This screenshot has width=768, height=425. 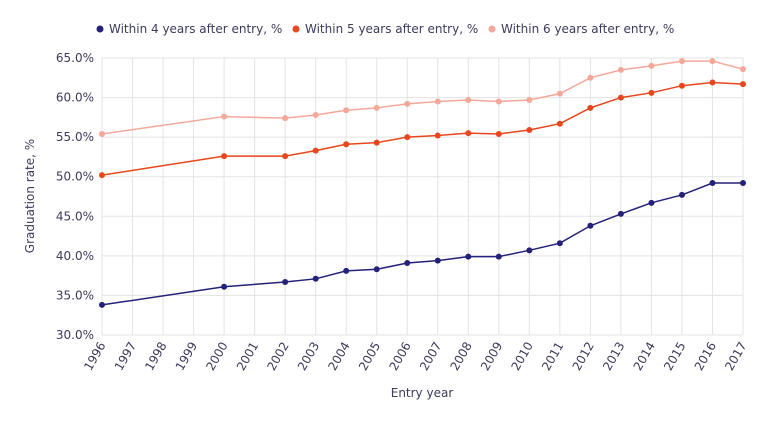 What do you see at coordinates (216, 356) in the screenshot?
I see `x-tick-label: 2000` at bounding box center [216, 356].